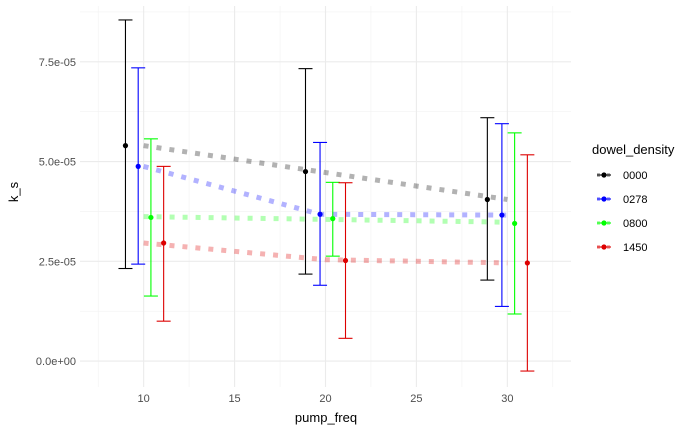 The image size is (700, 432). I want to click on x-tick-label: 10, so click(144, 399).